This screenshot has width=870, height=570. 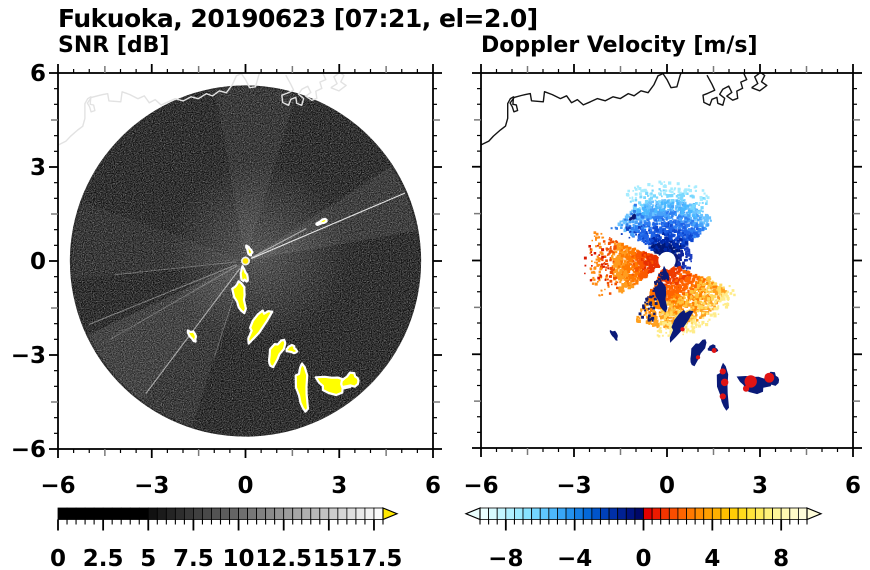 I want to click on snr-echo-chain, so click(x=273, y=315).